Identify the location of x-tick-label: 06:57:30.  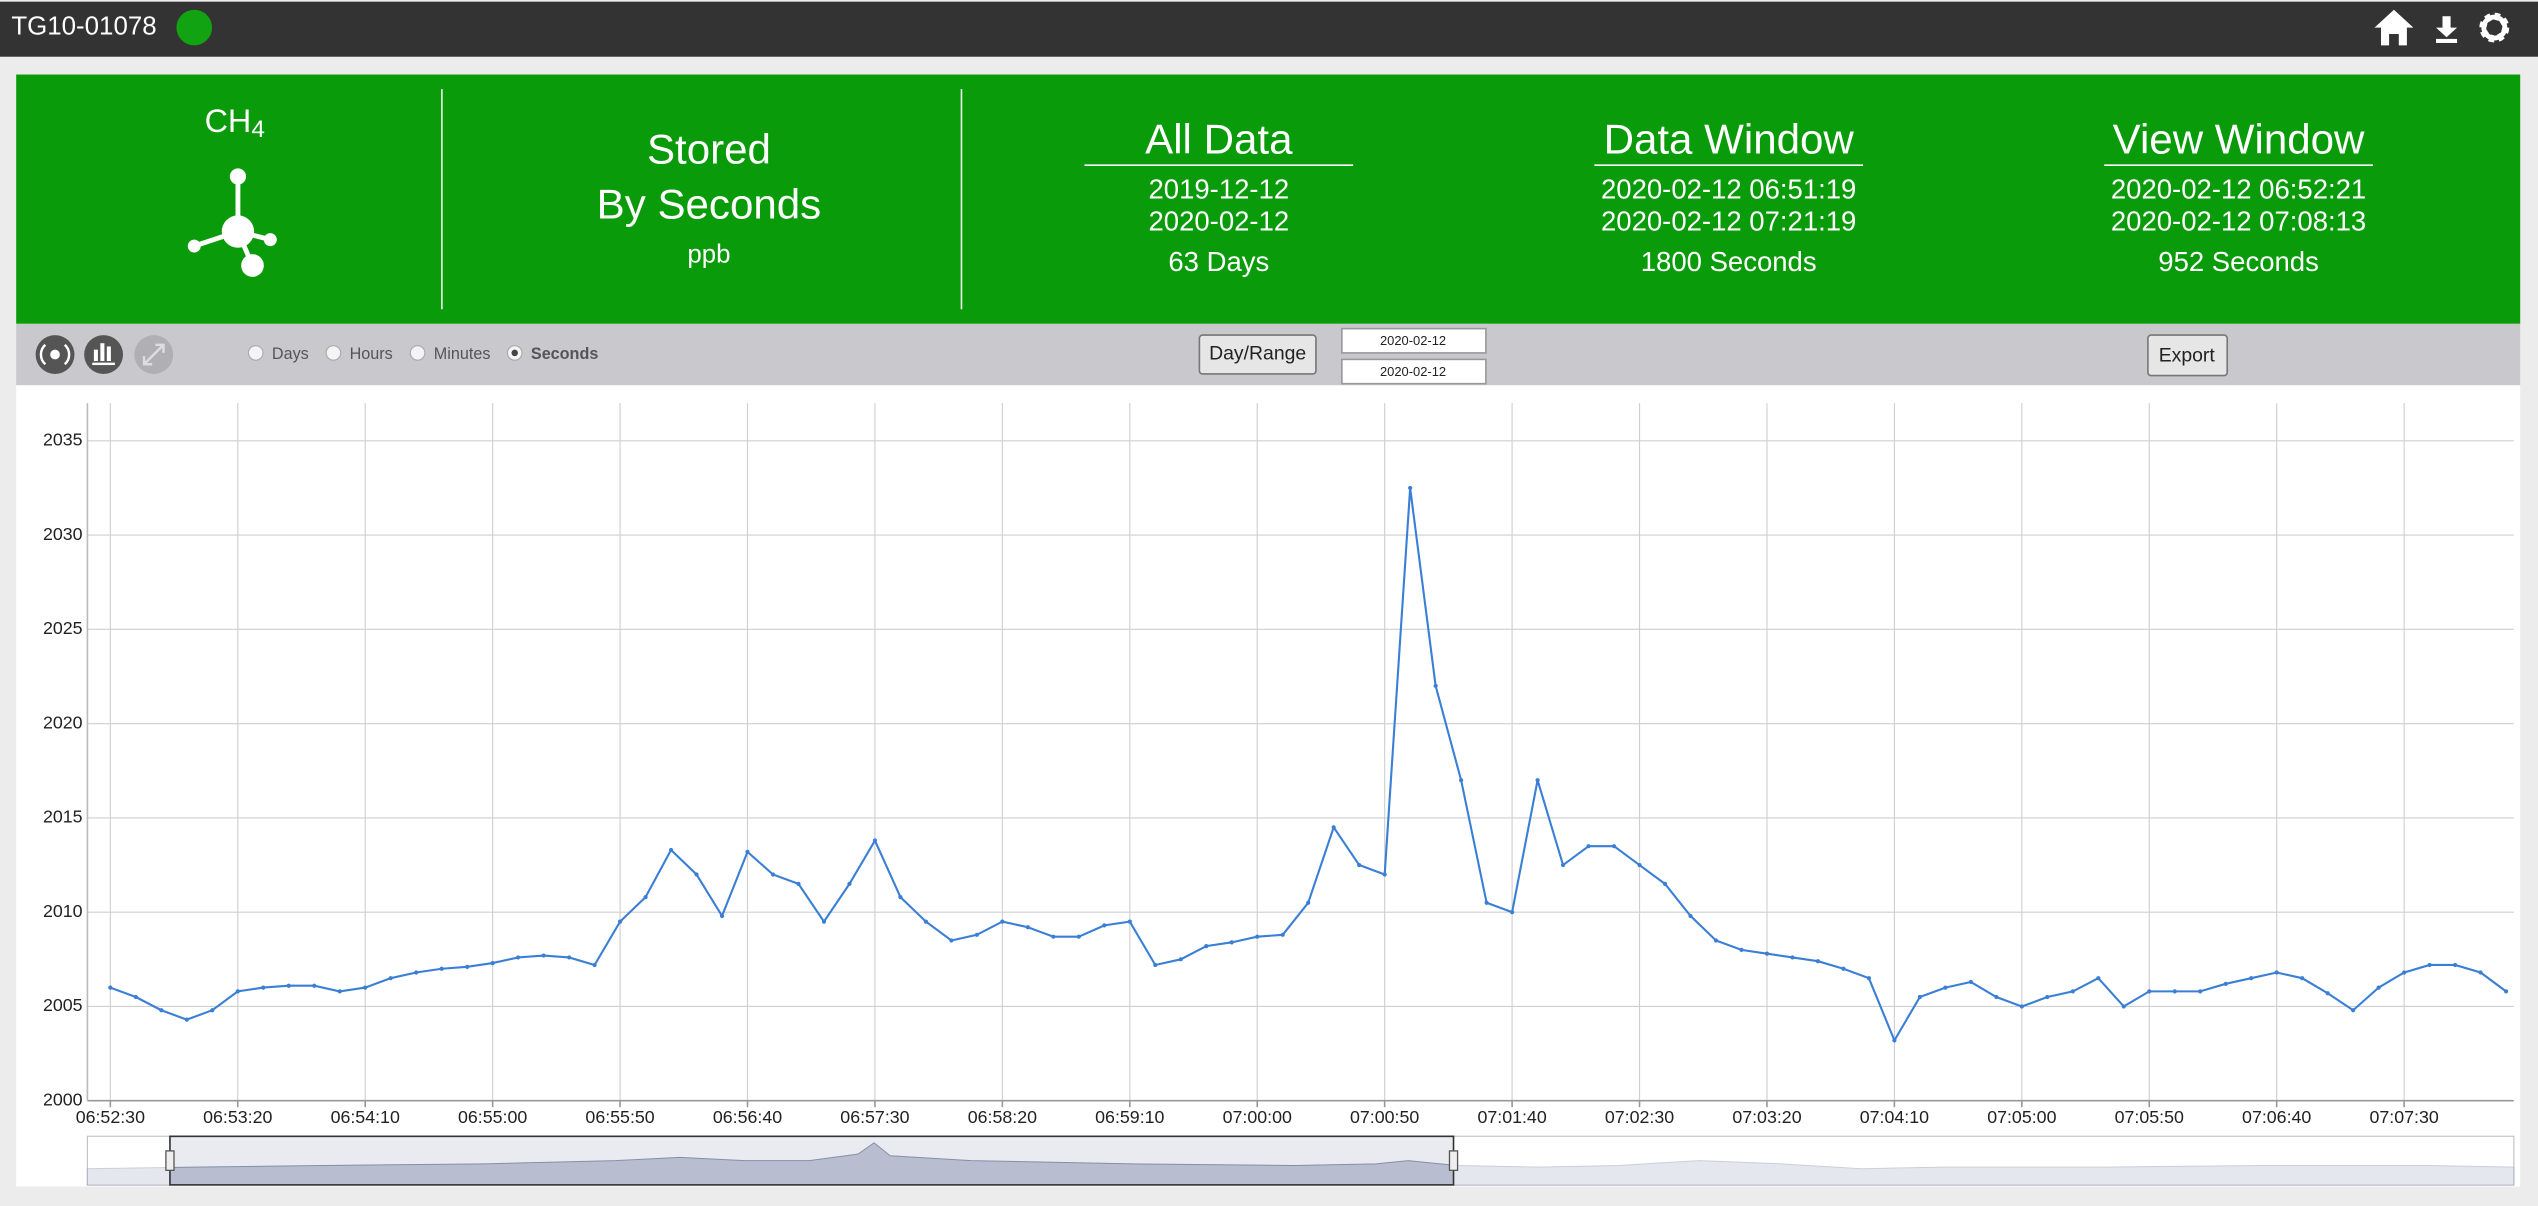
(874, 1117).